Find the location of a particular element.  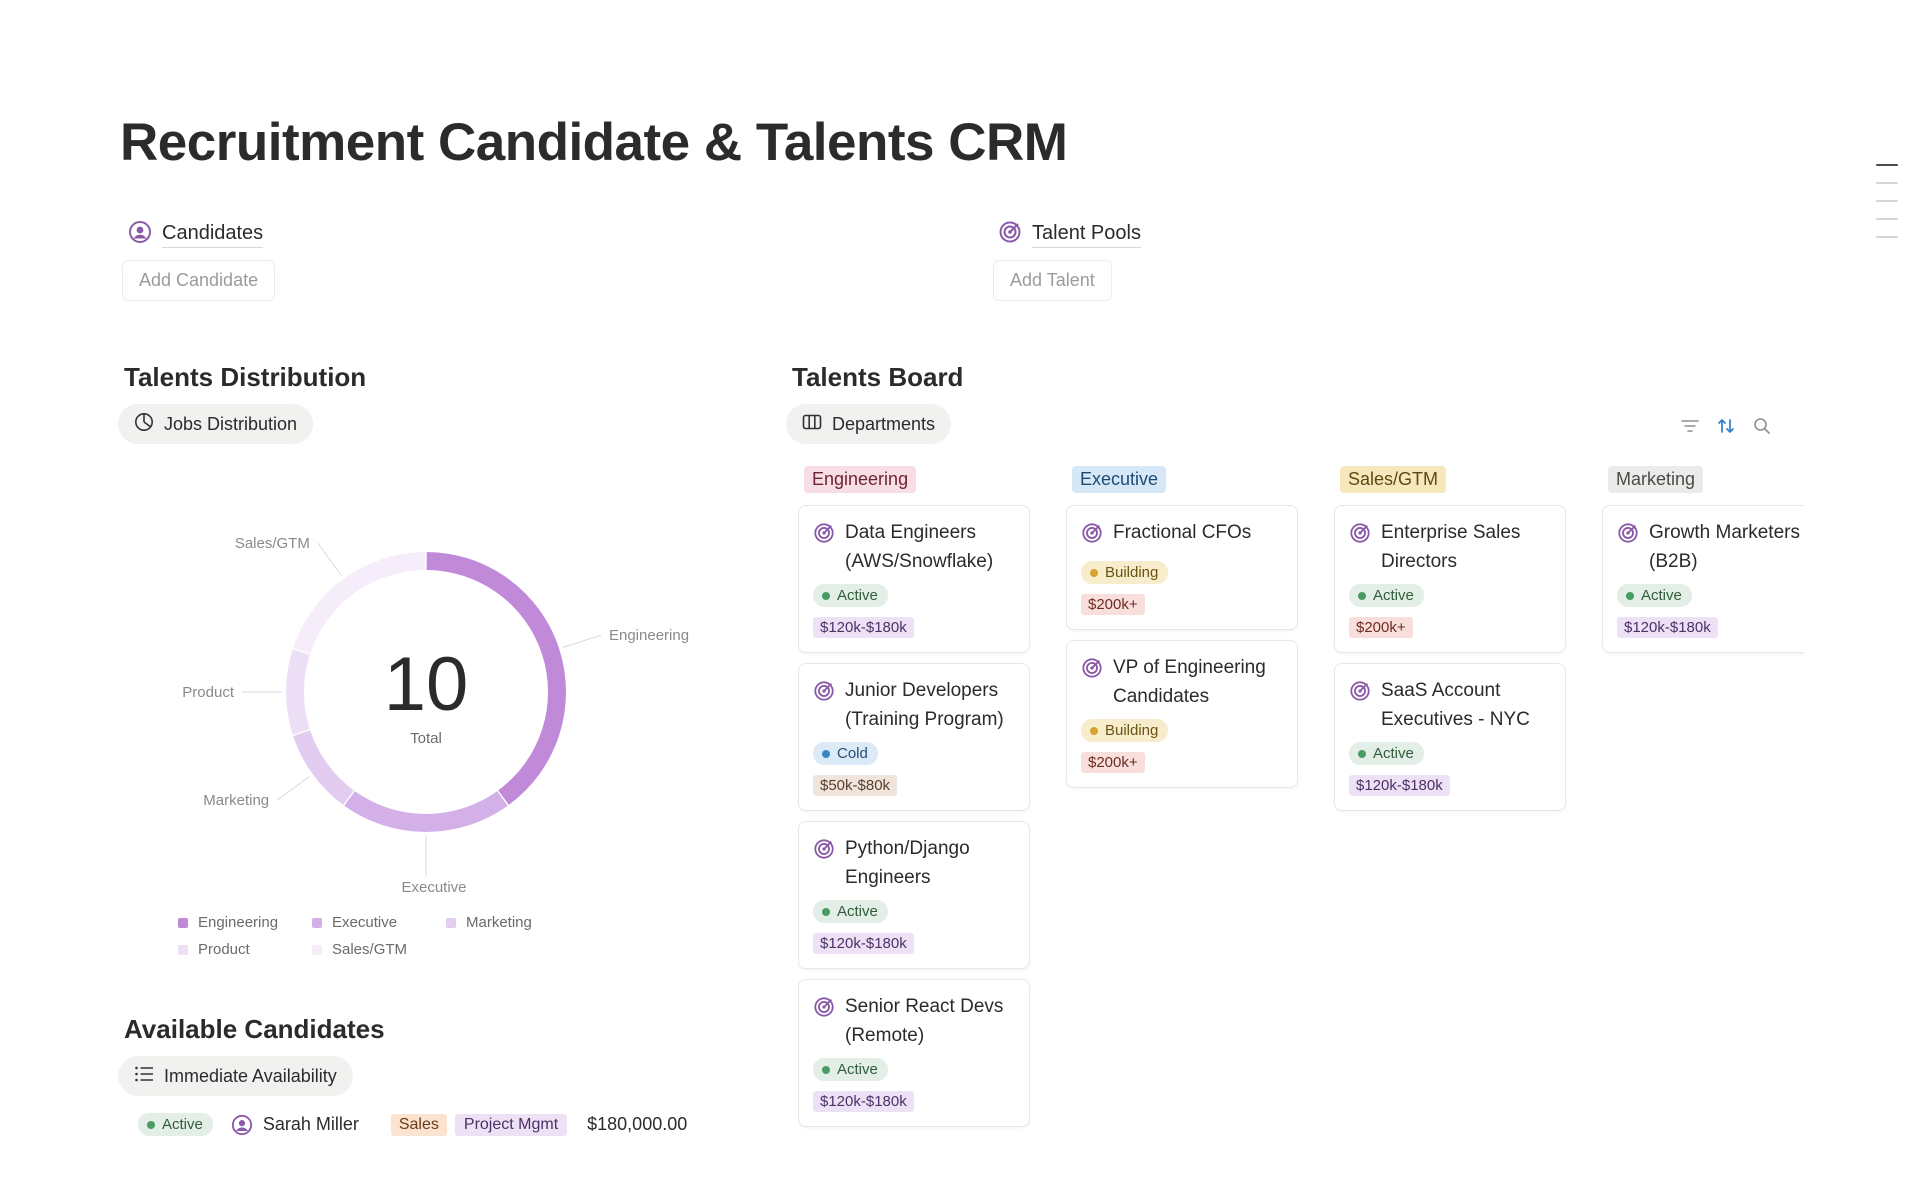

immediate-availability-view-tab: Immediate Availability is located at coordinates (235, 1076).